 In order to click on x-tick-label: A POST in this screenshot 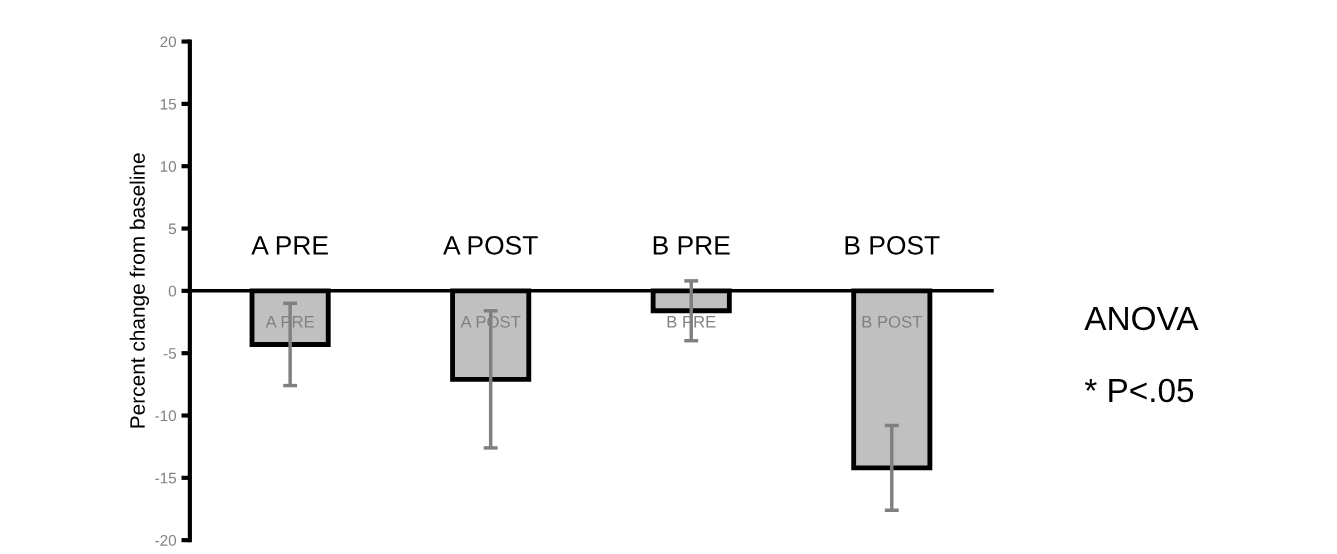, I will do `click(490, 245)`.